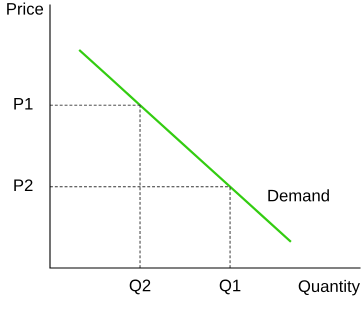 This screenshot has height=320, width=363. What do you see at coordinates (23, 104) in the screenshot?
I see `ref-line-label: P1` at bounding box center [23, 104].